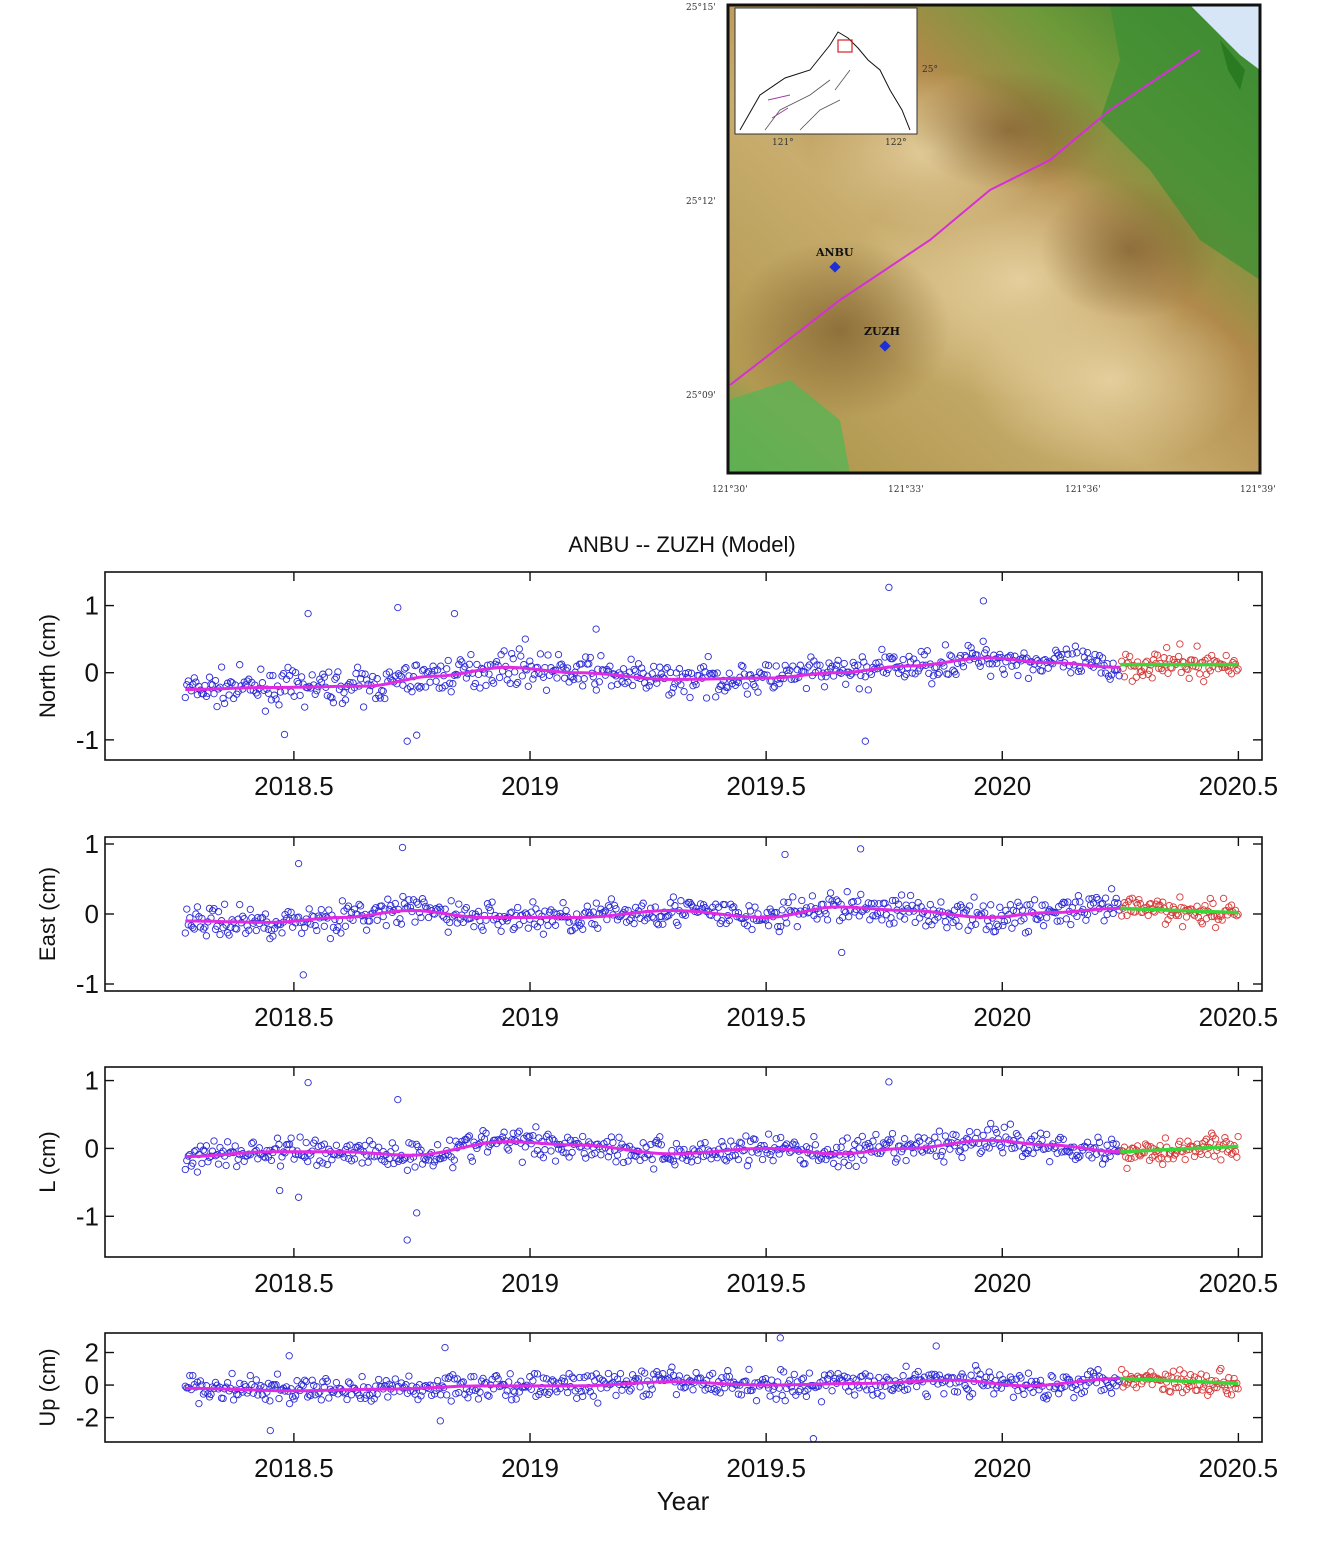  I want to click on predicted-points, so click(1180, 663).